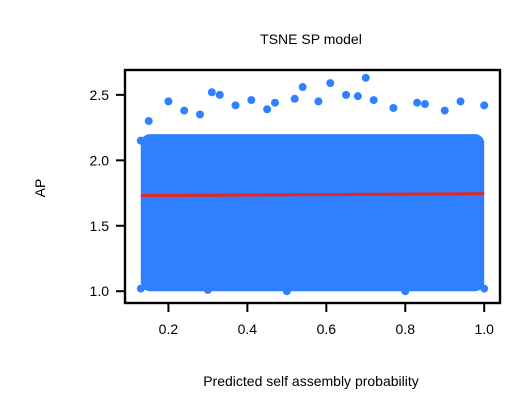  I want to click on x-axis-label: Predicted self assembly probability, so click(311, 381).